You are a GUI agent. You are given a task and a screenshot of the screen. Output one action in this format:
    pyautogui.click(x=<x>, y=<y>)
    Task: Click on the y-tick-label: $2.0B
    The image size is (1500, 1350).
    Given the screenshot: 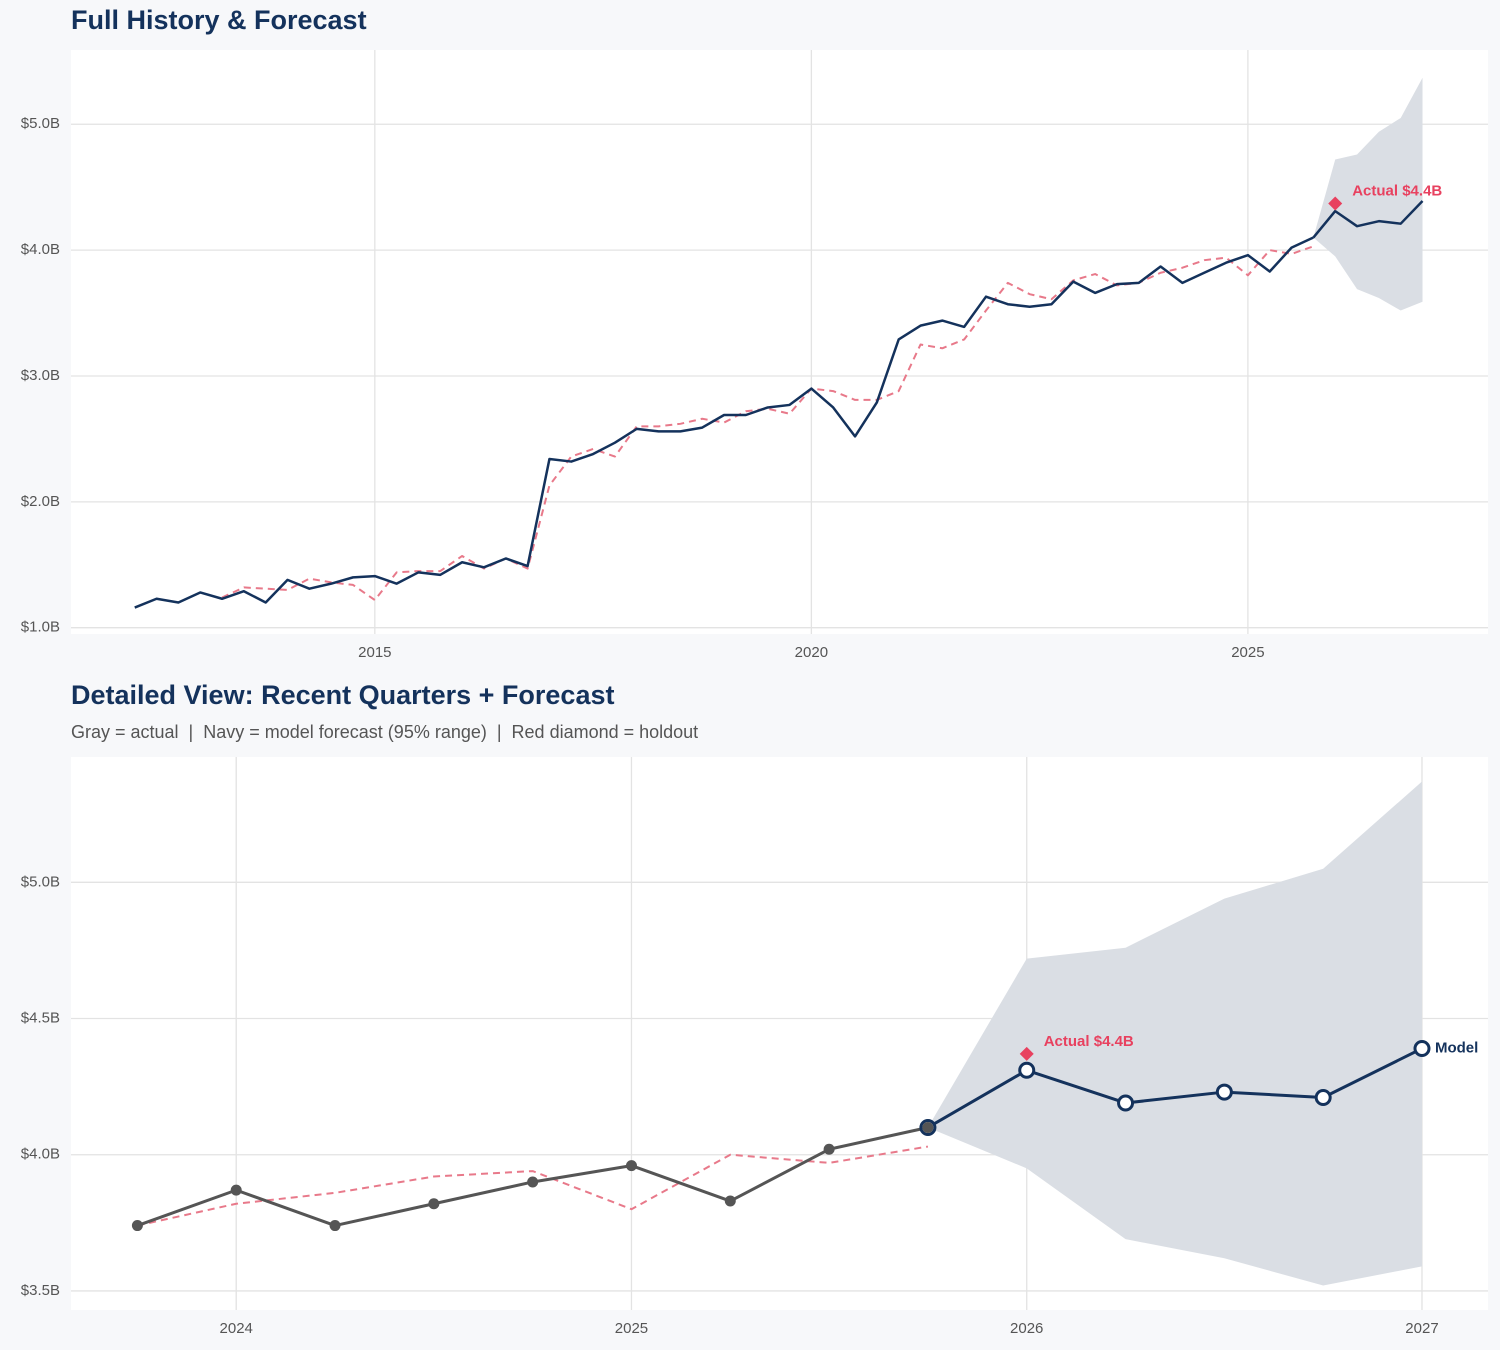 What is the action you would take?
    pyautogui.click(x=40, y=501)
    